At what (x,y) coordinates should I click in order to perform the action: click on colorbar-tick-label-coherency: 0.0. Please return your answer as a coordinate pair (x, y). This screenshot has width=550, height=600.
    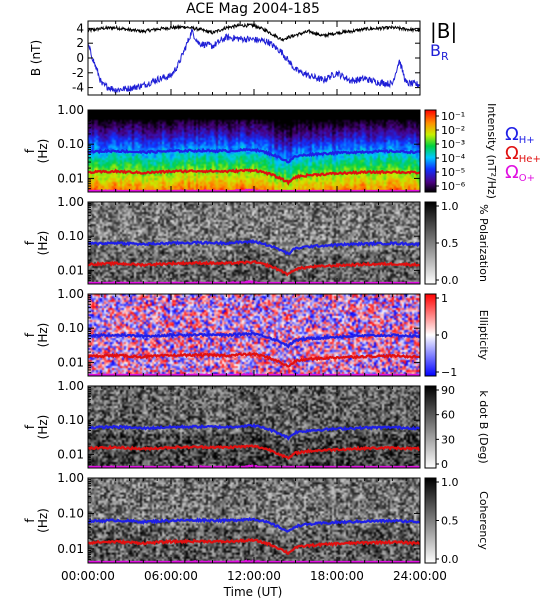
    Looking at the image, I should click on (450, 559).